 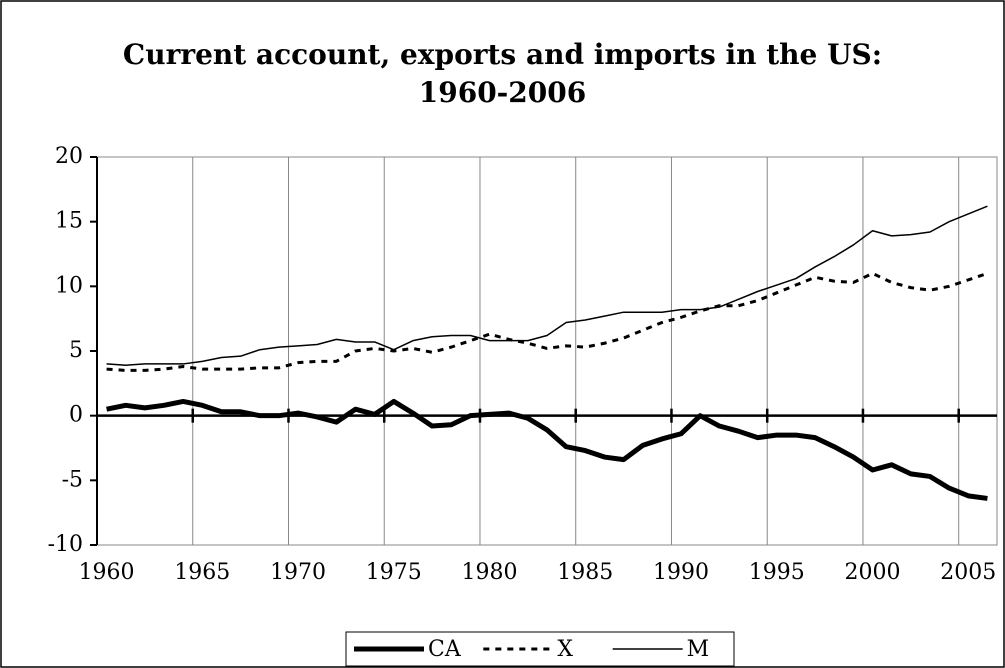 What do you see at coordinates (76, 350) in the screenshot?
I see `y-tick-label: 5` at bounding box center [76, 350].